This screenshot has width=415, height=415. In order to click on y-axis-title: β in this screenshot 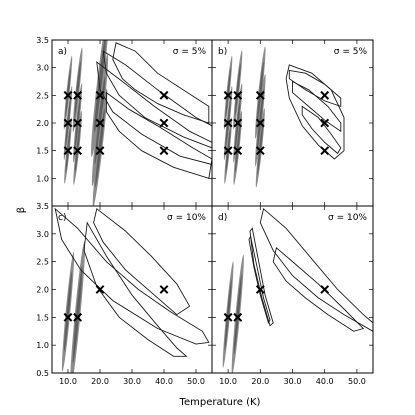, I will do `click(21, 210)`.